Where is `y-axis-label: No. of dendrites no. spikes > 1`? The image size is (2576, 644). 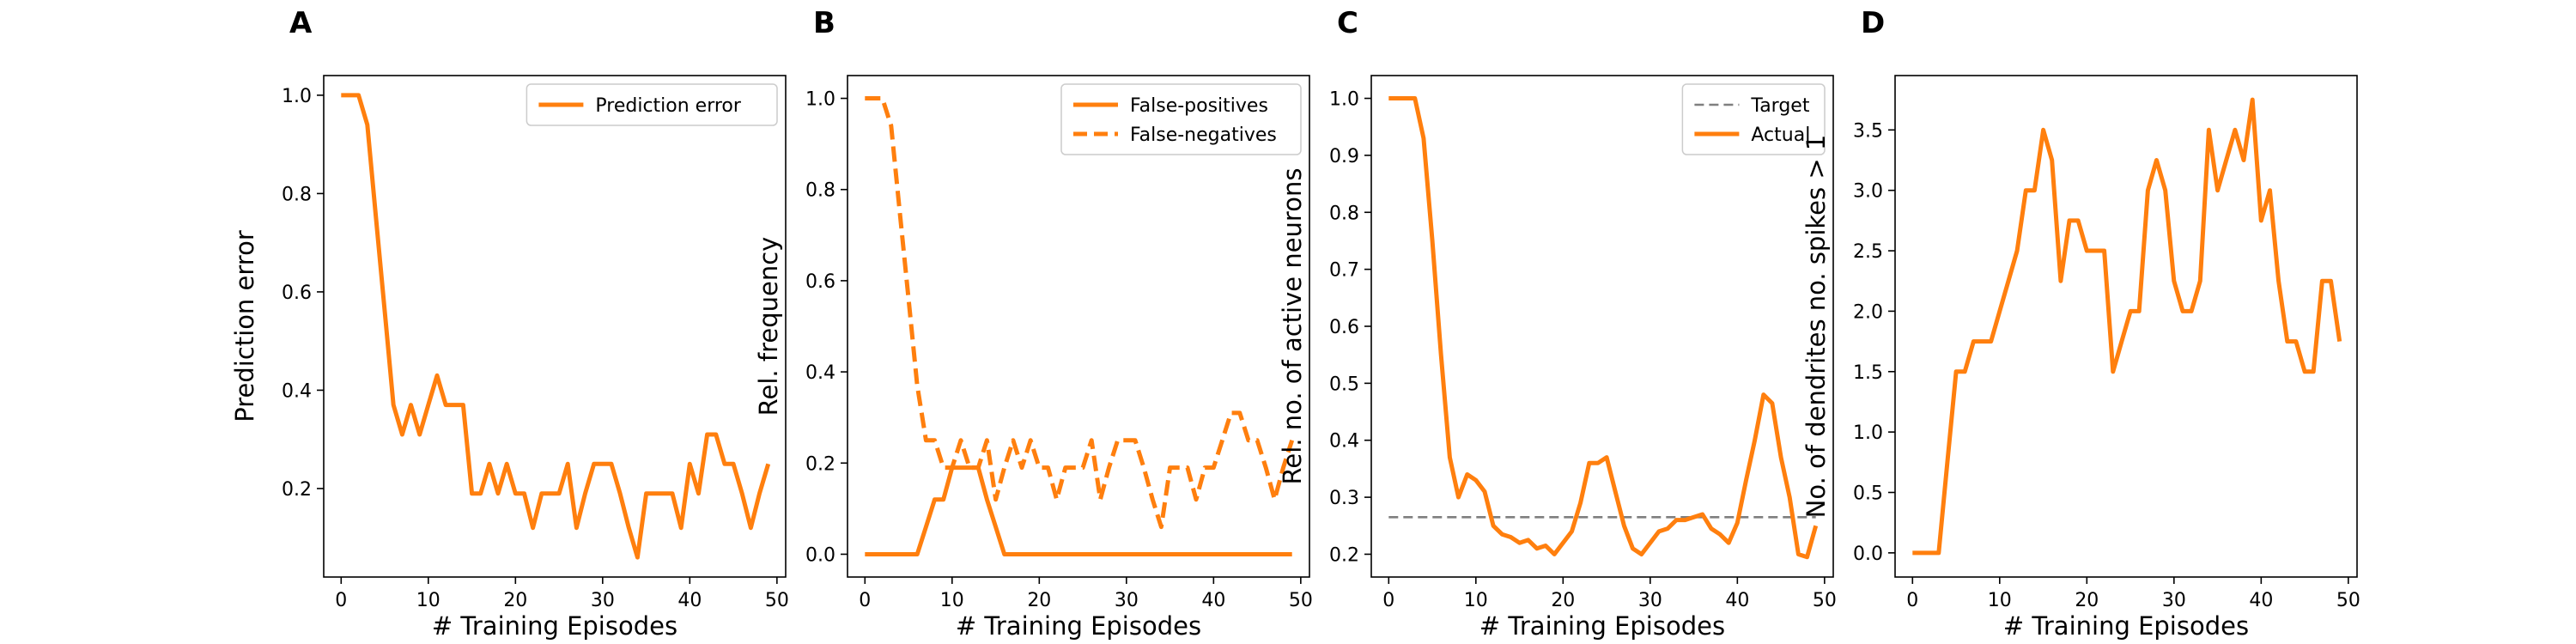
y-axis-label: No. of dendrites no. spikes > 1 is located at coordinates (1816, 327).